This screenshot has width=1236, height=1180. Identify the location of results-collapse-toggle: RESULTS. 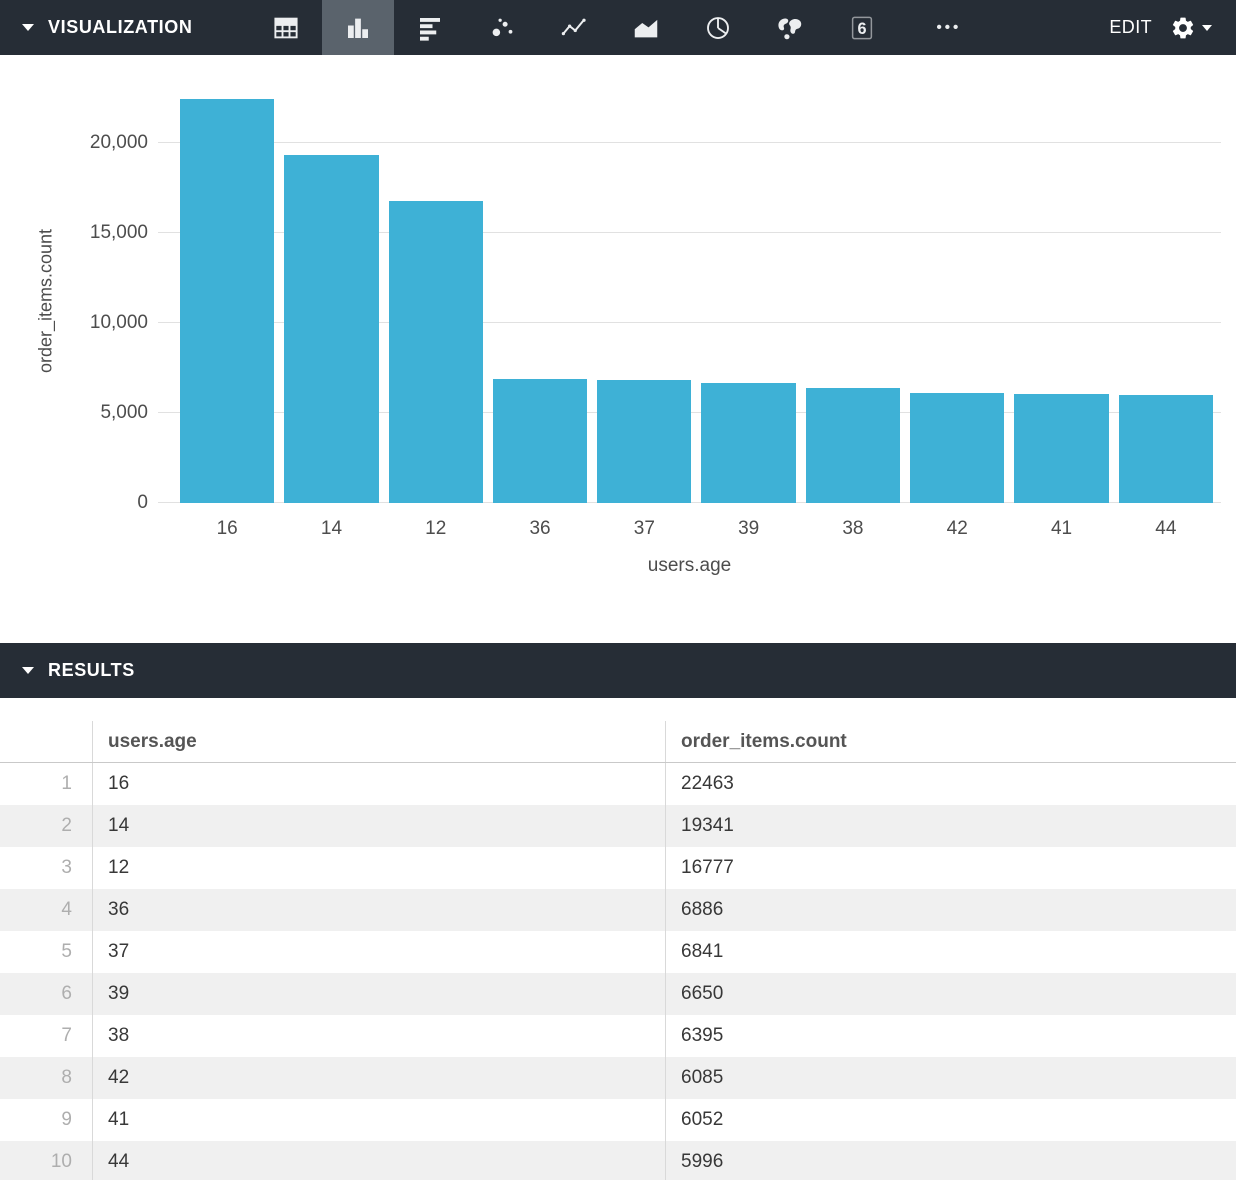
(67, 670).